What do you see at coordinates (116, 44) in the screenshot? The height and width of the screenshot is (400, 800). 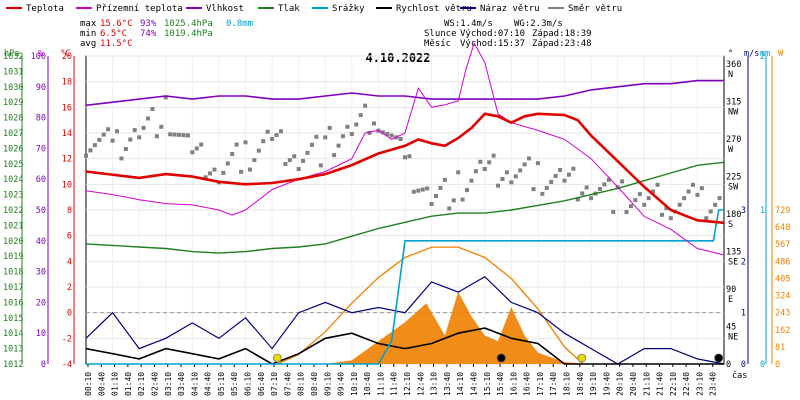 I see `stat-avg-temp: 11.5°C` at bounding box center [116, 44].